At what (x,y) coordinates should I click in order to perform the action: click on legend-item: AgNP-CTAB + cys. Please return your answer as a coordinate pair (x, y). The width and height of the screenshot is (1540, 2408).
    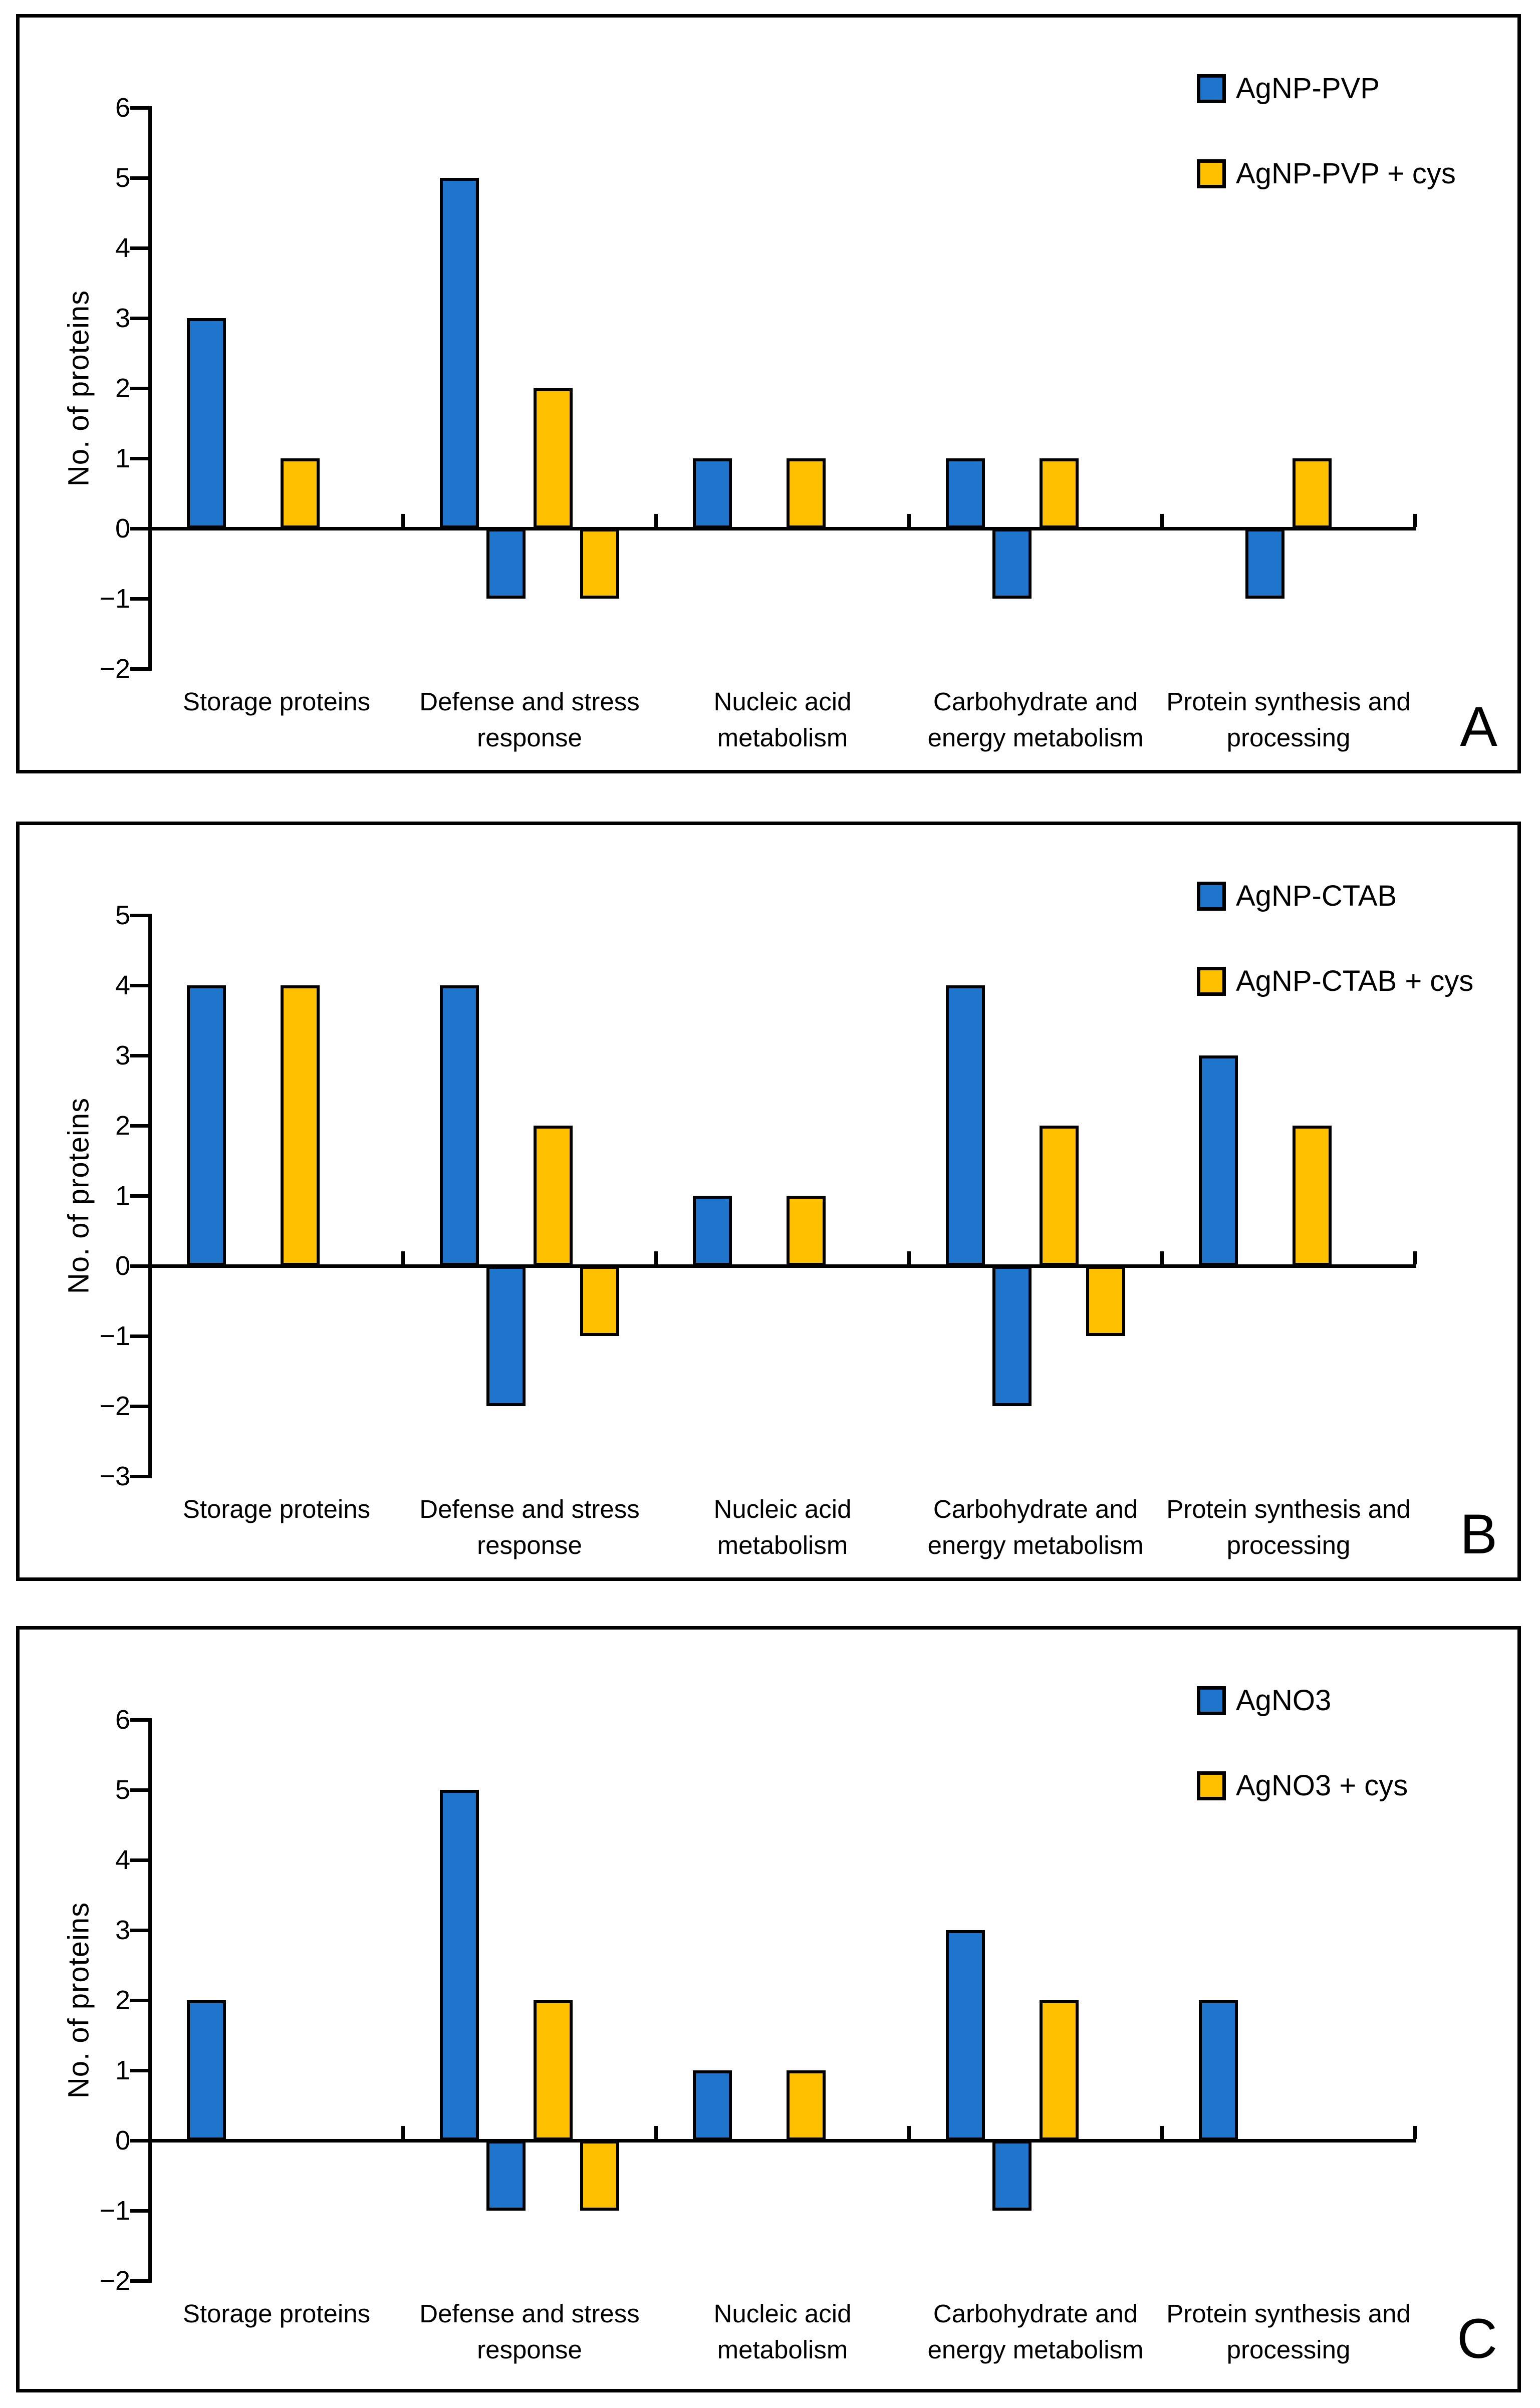
    Looking at the image, I should click on (1335, 981).